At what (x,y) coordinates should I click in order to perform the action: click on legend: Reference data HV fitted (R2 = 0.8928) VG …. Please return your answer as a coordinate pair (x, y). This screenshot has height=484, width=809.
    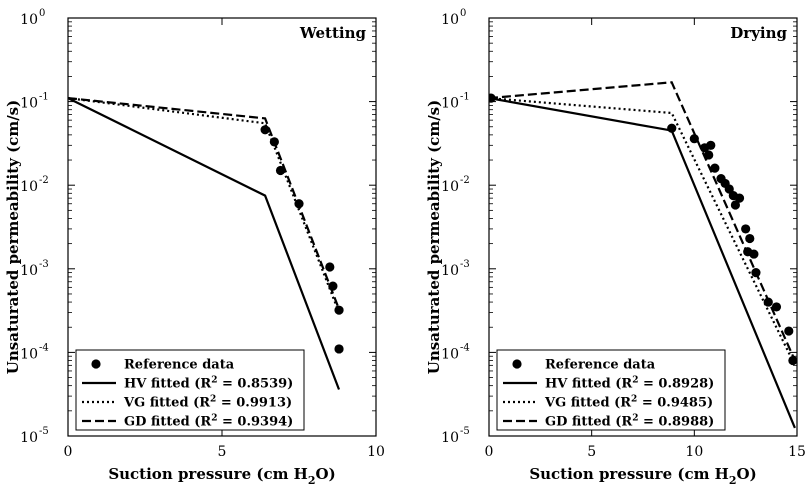
    Looking at the image, I should click on (611, 390).